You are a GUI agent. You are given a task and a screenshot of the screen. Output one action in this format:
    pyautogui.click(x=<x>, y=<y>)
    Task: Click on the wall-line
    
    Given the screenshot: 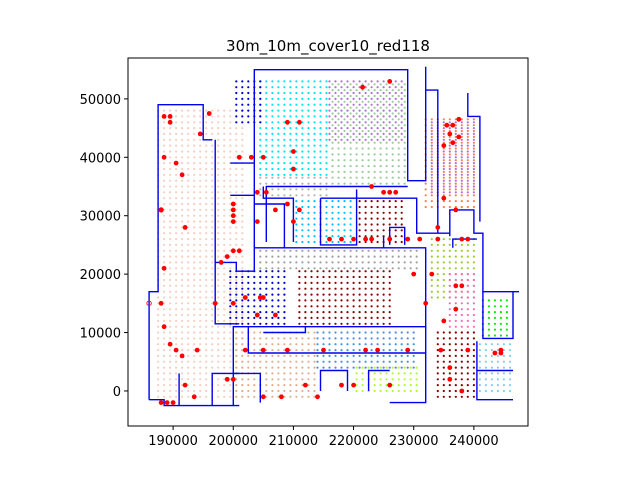 What is the action you would take?
    pyautogui.click(x=378, y=380)
    